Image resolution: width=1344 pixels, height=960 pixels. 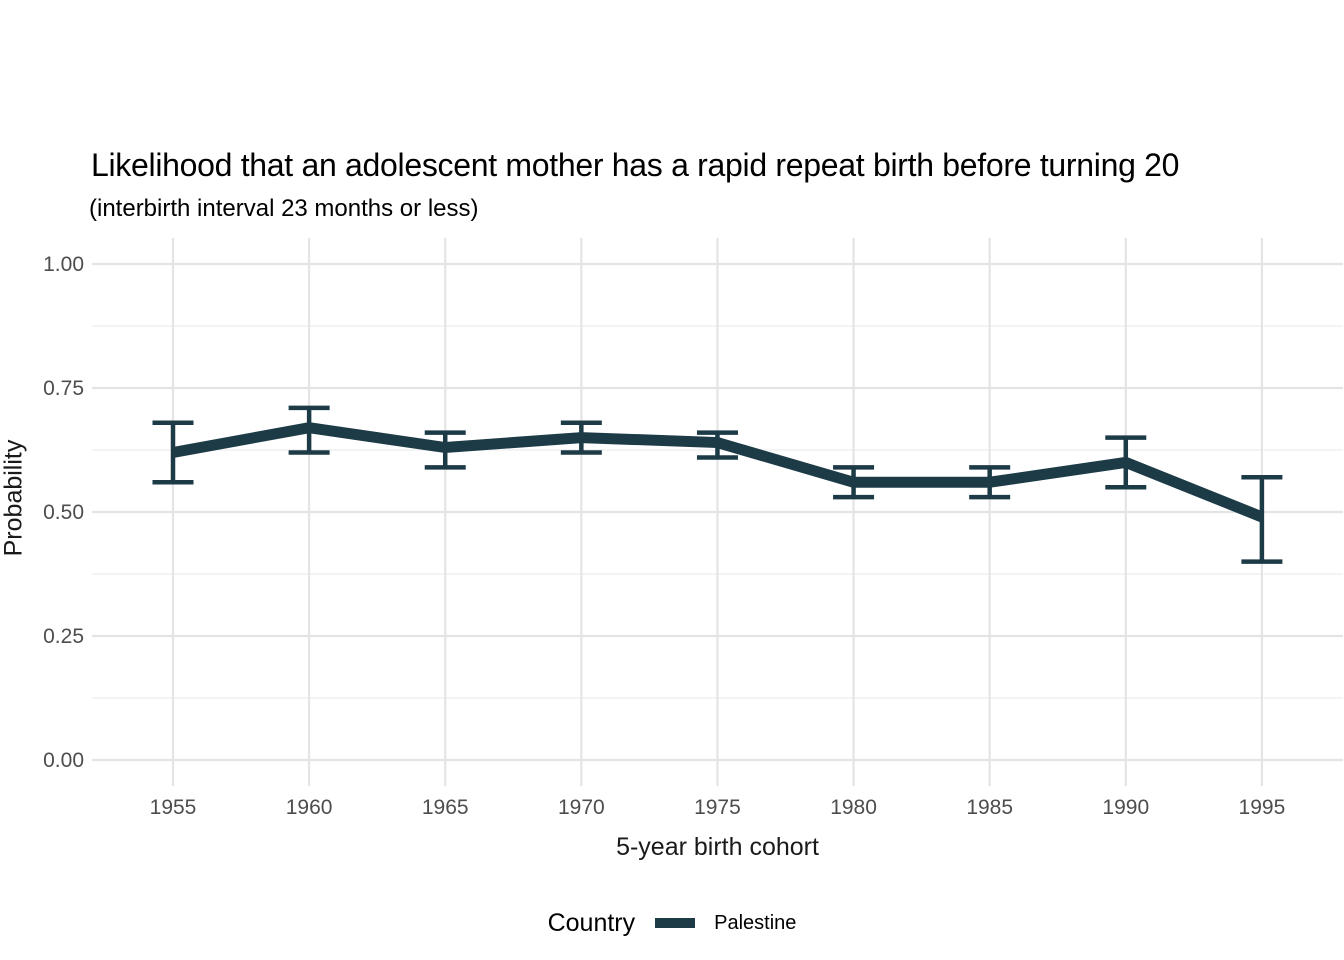 I want to click on y-tick-label: 1.00, so click(x=63, y=264).